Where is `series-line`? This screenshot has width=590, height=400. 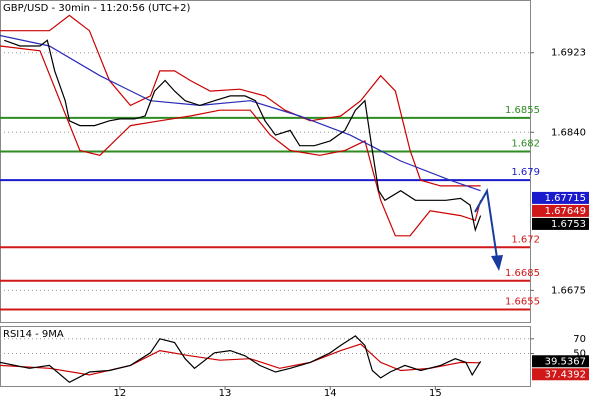
series-line is located at coordinates (241, 359).